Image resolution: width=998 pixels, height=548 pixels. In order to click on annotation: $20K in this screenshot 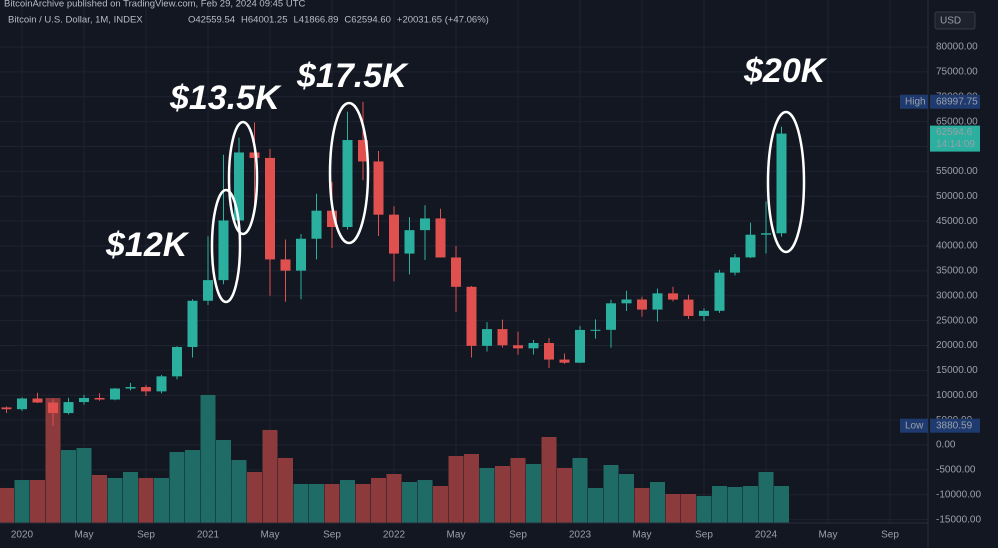, I will do `click(785, 71)`.